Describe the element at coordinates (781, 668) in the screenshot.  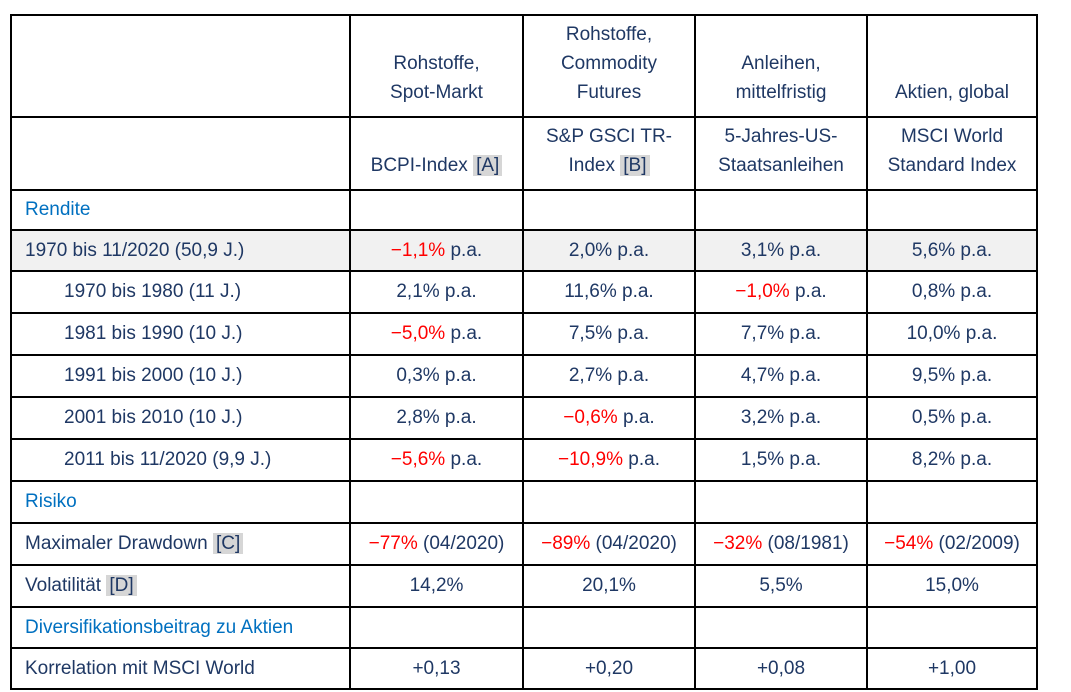
I see `cell-value: +0,08` at that location.